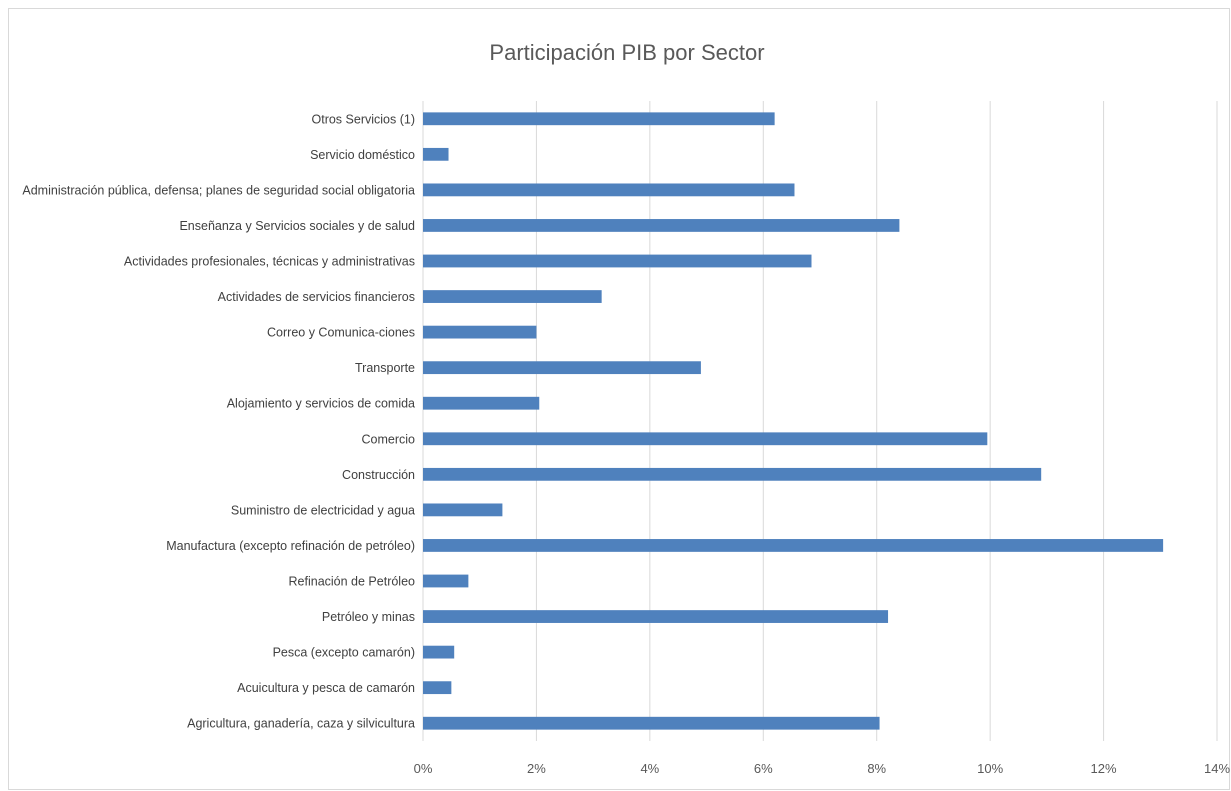 The image size is (1231, 791). Describe the element at coordinates (536, 768) in the screenshot. I see `x-tick-label: 2%` at that location.